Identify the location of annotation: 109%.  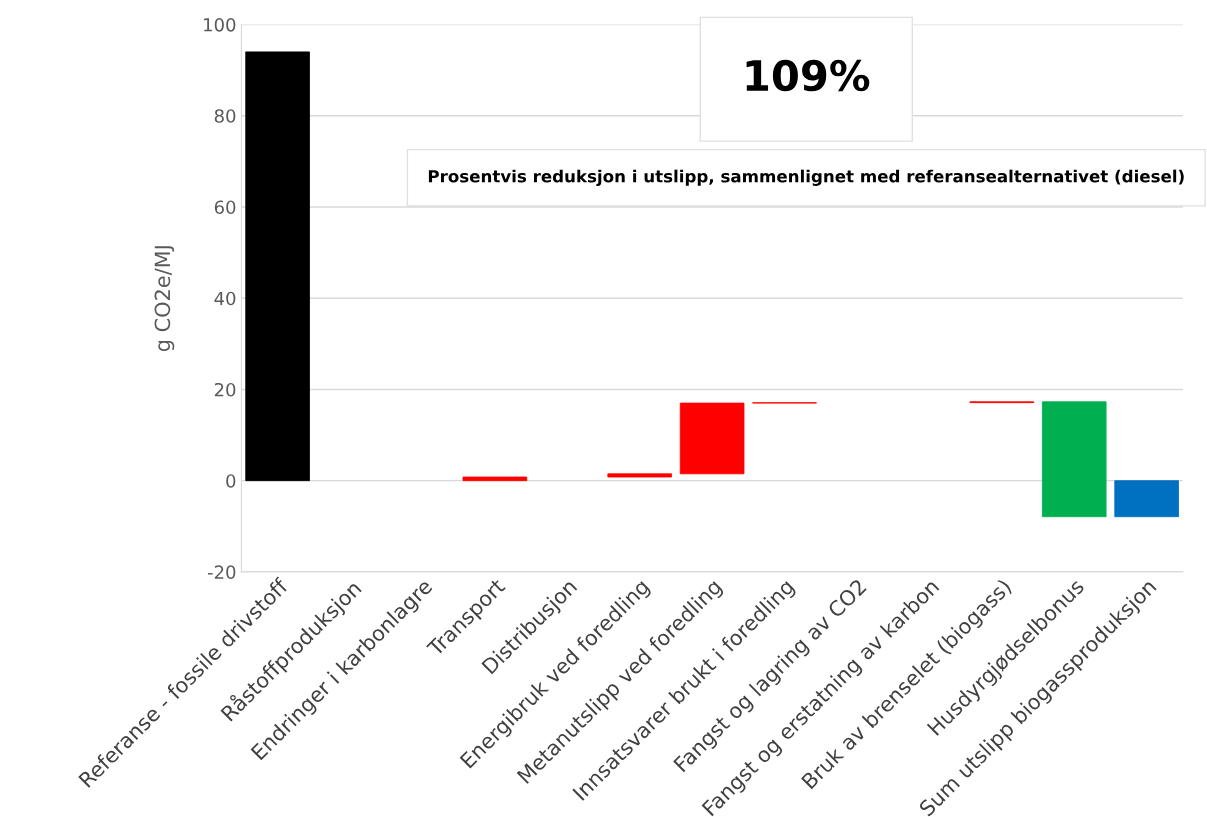
(808, 75).